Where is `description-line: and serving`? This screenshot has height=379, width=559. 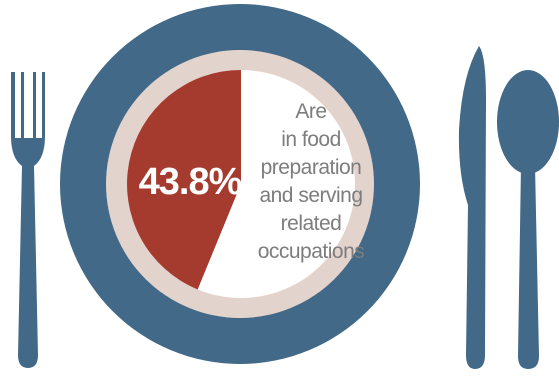 description-line: and serving is located at coordinates (310, 195).